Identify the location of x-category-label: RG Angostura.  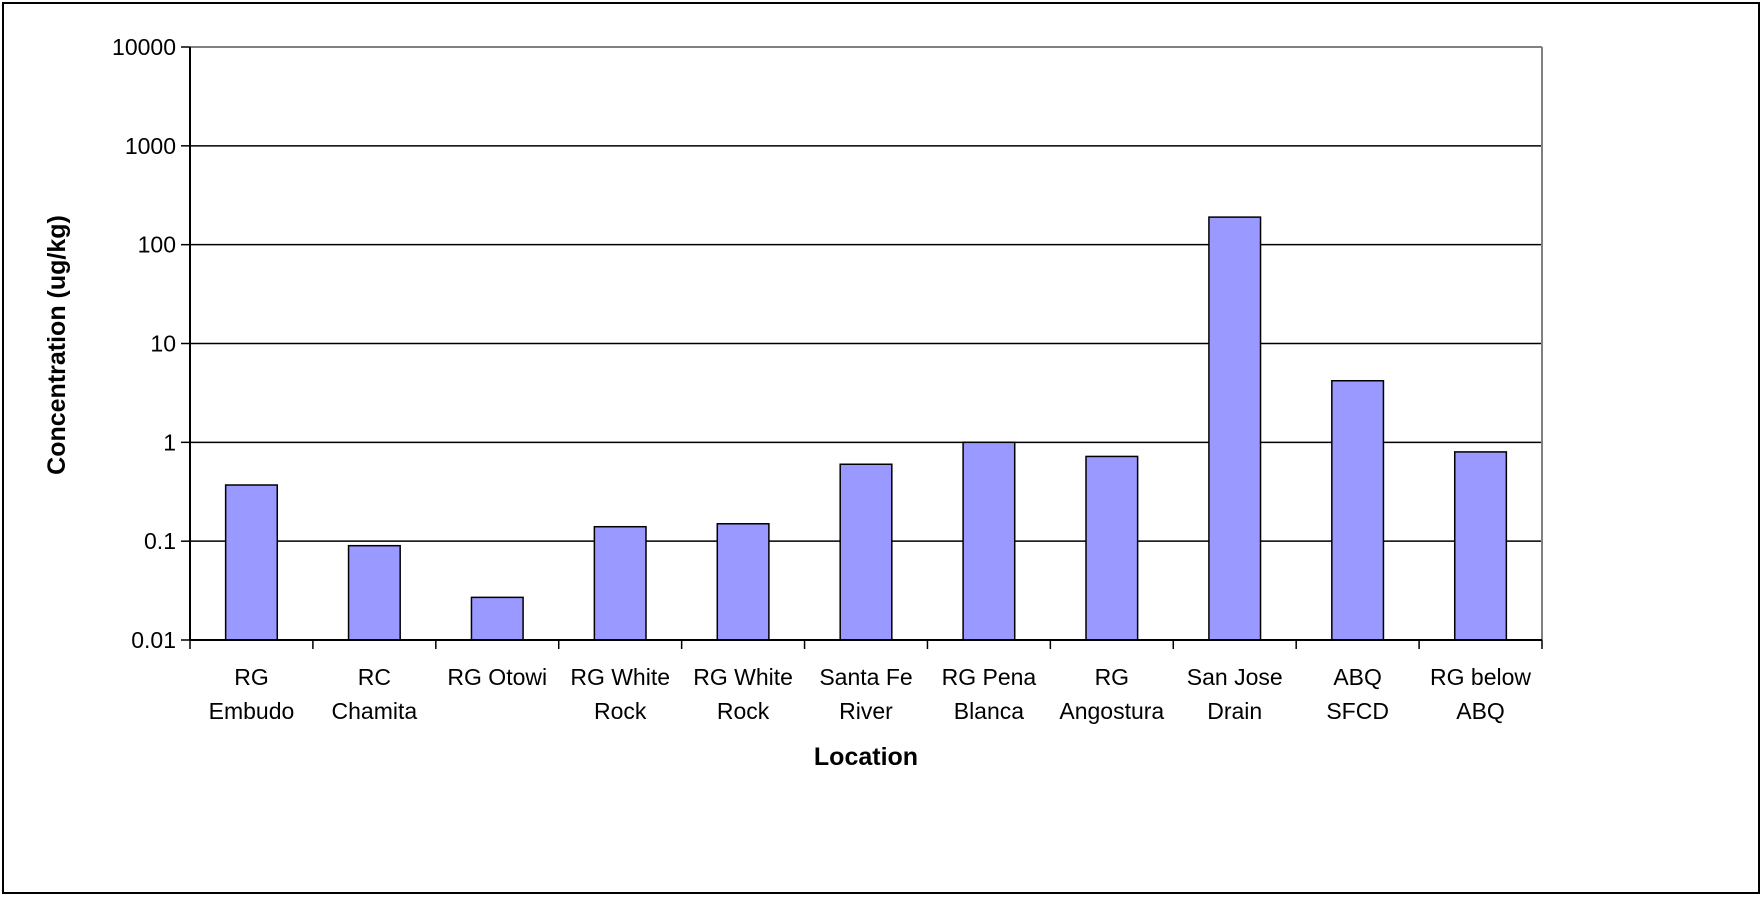
(1111, 694).